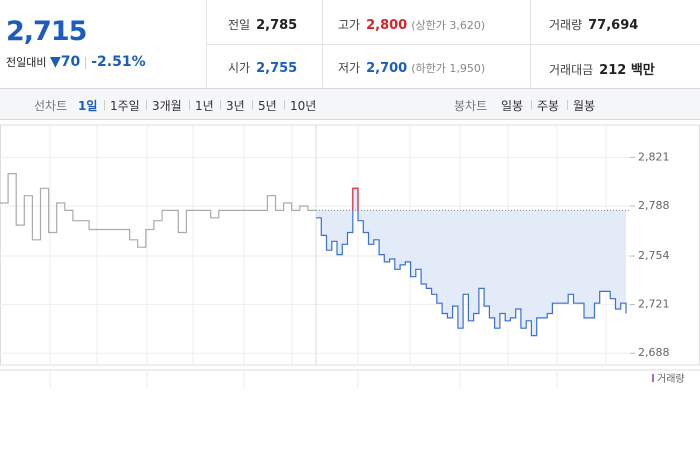 The width and height of the screenshot is (700, 450). What do you see at coordinates (512, 106) in the screenshot?
I see `tab: 일봉` at bounding box center [512, 106].